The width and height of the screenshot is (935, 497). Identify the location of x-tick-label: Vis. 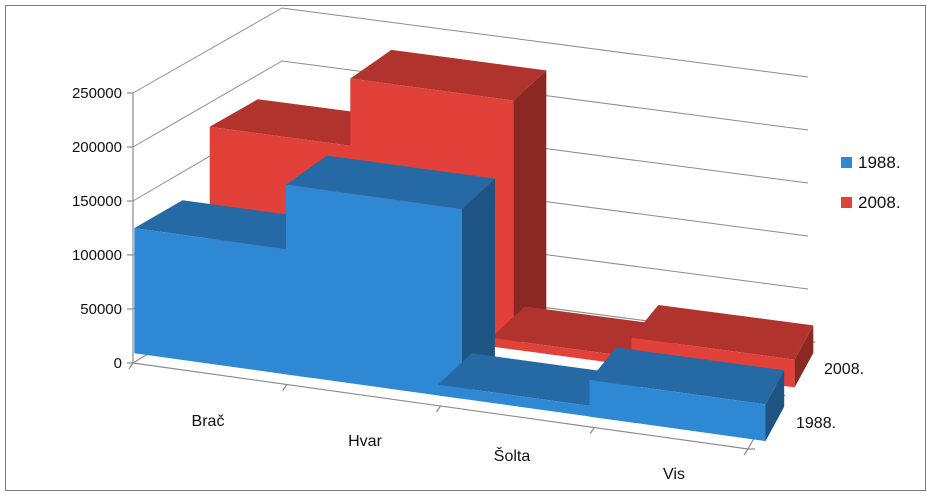
(674, 474).